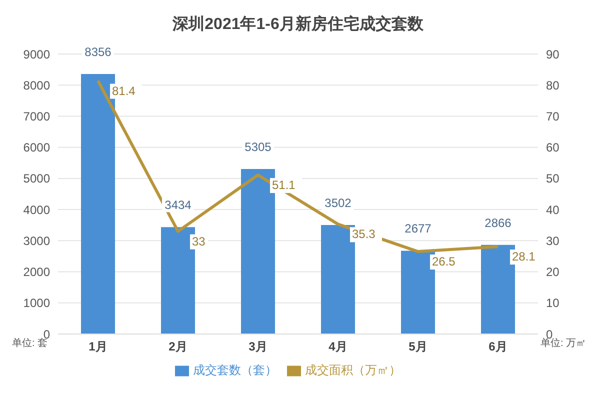 The image size is (596, 395). What do you see at coordinates (178, 347) in the screenshot?
I see `x-tick-label: 2月` at bounding box center [178, 347].